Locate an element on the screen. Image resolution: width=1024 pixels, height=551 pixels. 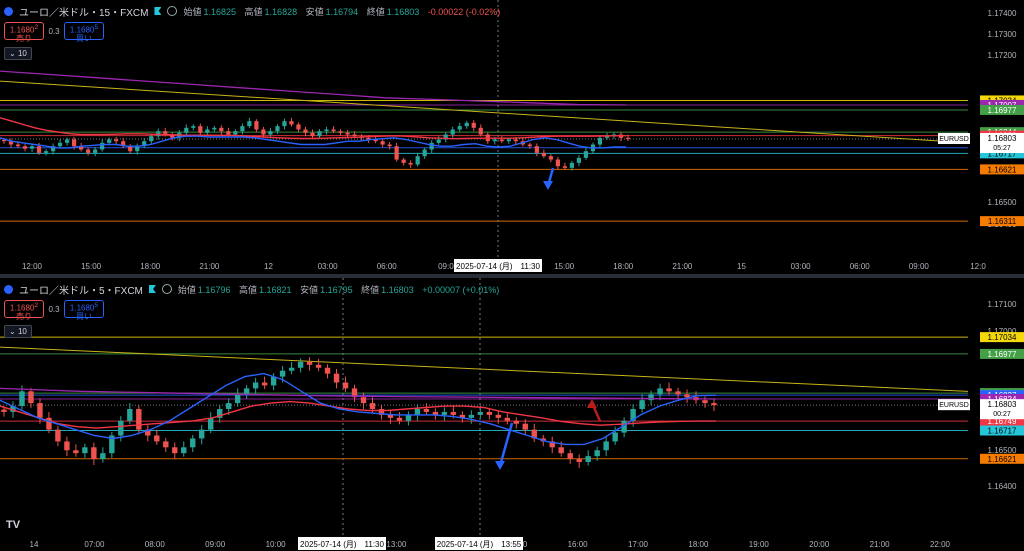
low-value: 1.16795 is located at coordinates (336, 289).